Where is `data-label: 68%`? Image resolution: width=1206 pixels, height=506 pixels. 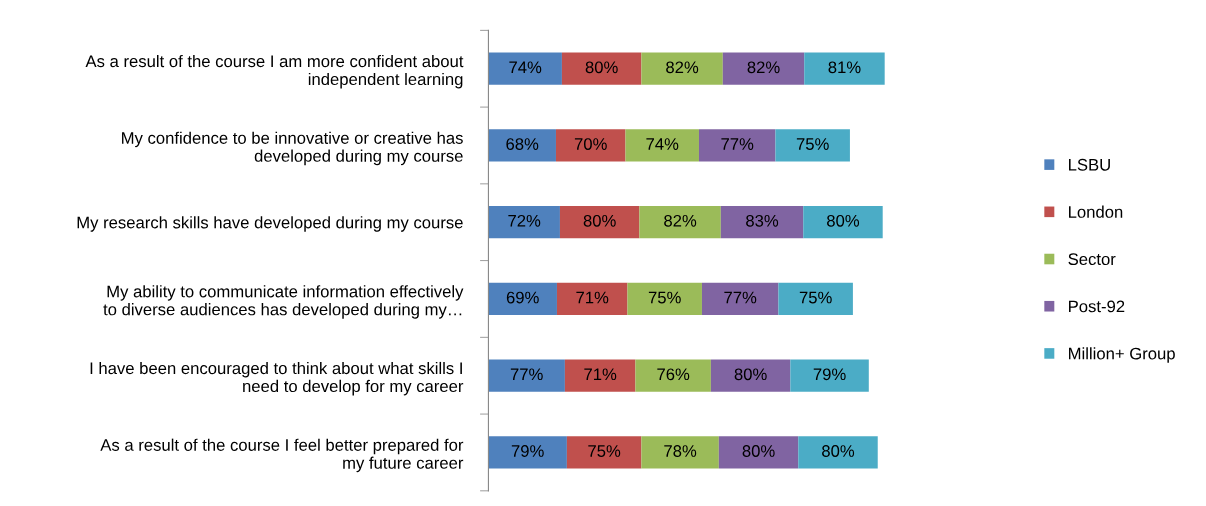
data-label: 68% is located at coordinates (522, 144).